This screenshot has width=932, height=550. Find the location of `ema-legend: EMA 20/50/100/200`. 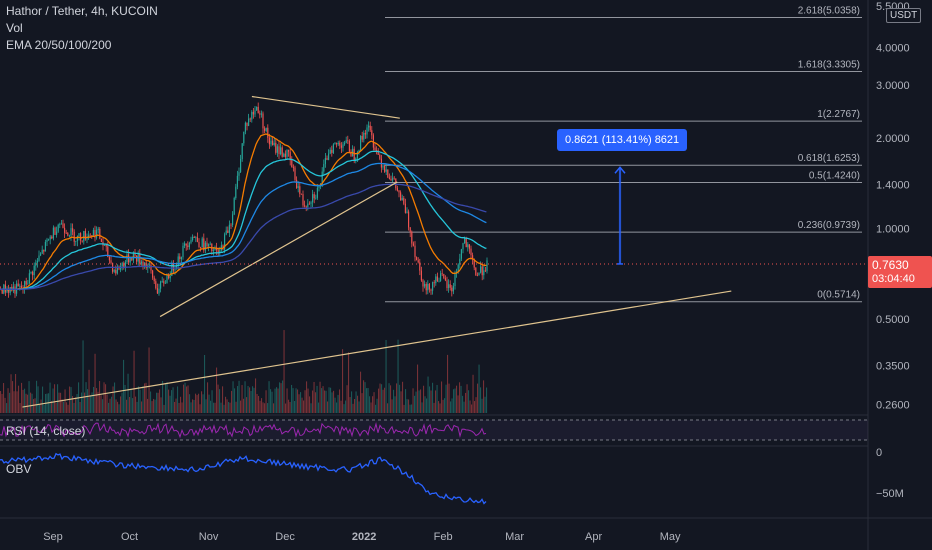

ema-legend: EMA 20/50/100/200 is located at coordinates (59, 45).